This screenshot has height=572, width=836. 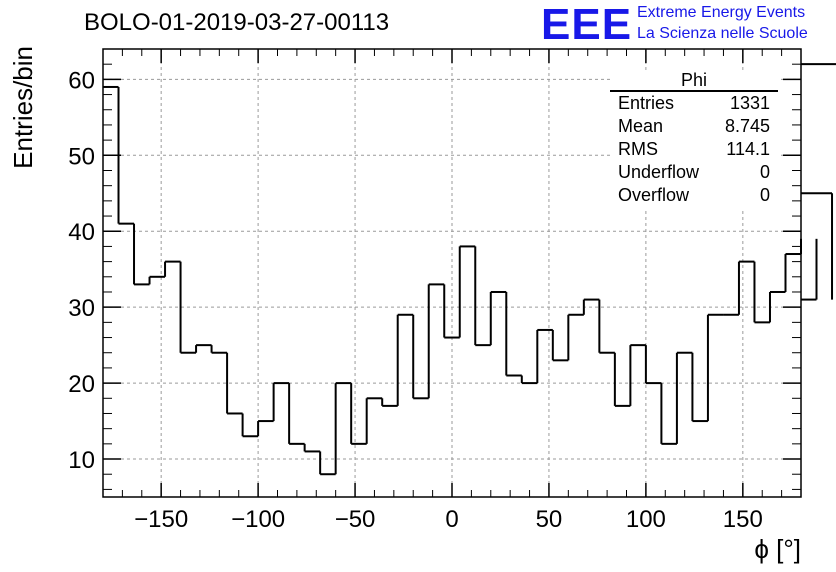 What do you see at coordinates (451, 519) in the screenshot?
I see `x-tick-label: 0` at bounding box center [451, 519].